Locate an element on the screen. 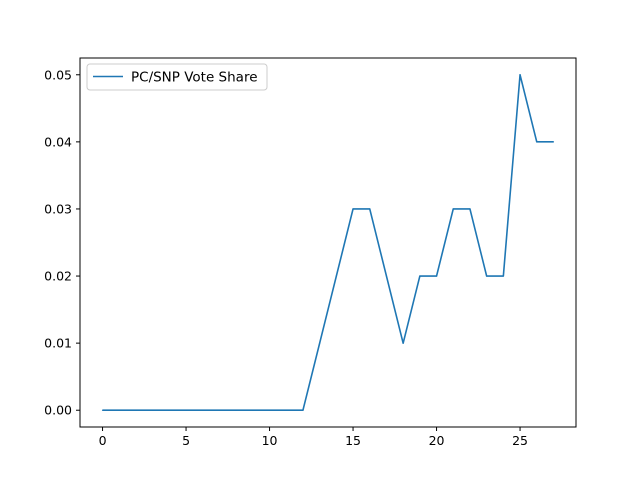  legend-label-pc-snp-vote-share: PC/SNP Vote Share is located at coordinates (194, 78).